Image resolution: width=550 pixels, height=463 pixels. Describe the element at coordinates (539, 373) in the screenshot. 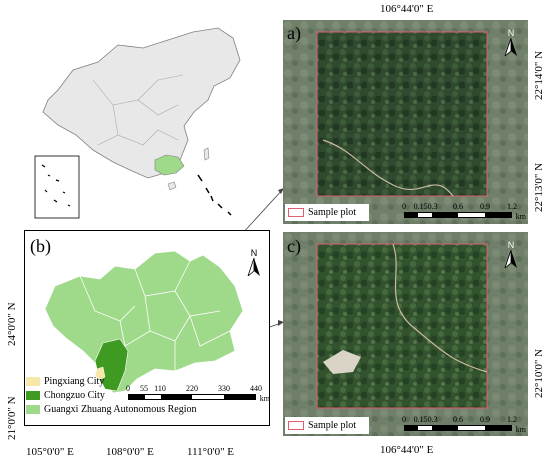

I see `lat-label-c: 22°10'0" N` at that location.